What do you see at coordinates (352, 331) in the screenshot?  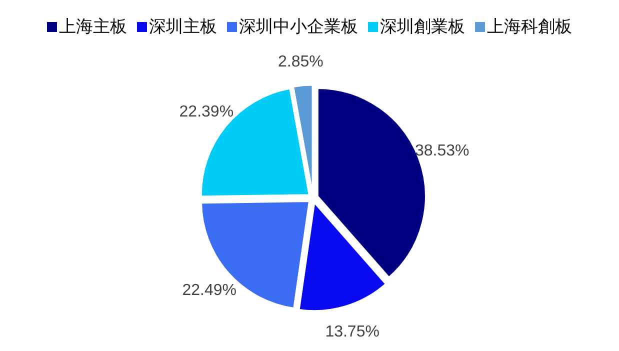 I see `data-label: 13.75%` at bounding box center [352, 331].